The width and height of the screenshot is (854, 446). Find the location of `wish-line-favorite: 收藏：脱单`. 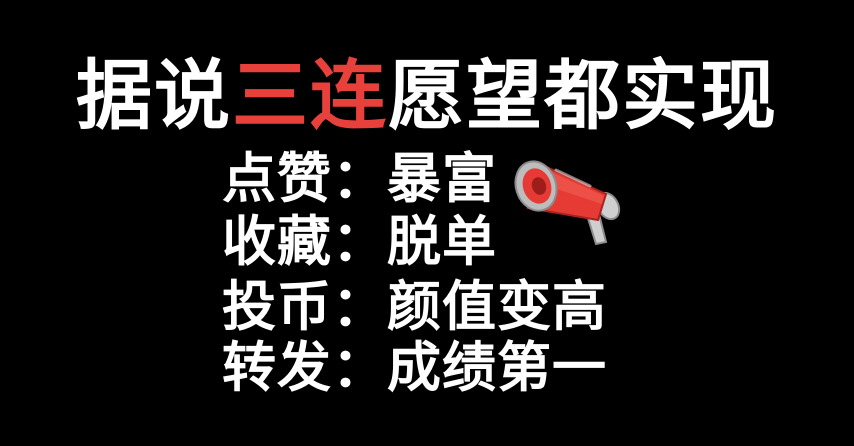

wish-line-favorite: 收藏：脱单 is located at coordinates (359, 242).